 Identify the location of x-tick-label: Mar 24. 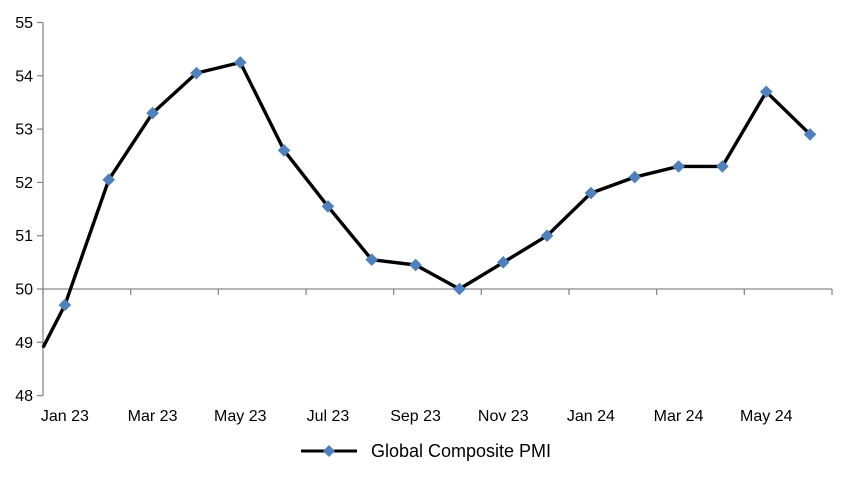
(679, 416).